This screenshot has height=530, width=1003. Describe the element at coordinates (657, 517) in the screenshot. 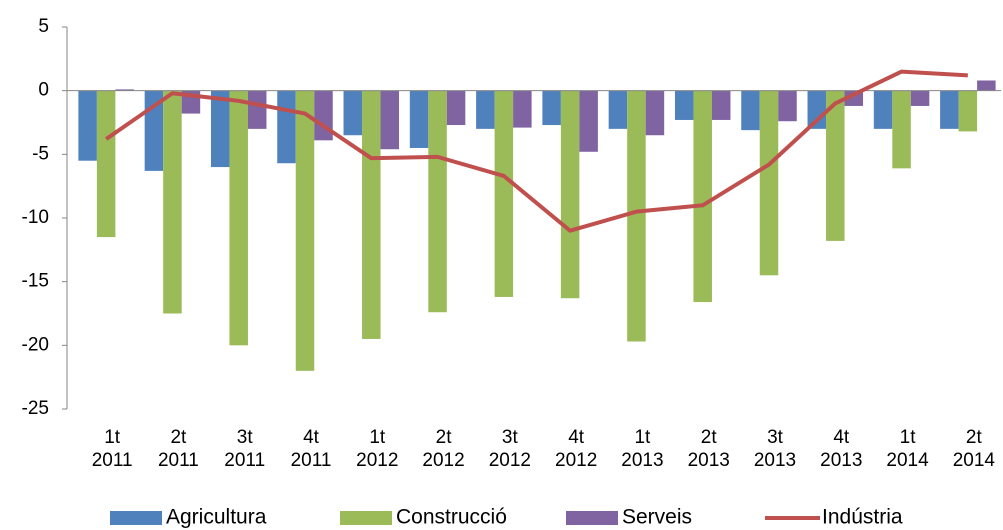

I see `legend-label: Serveis` at that location.